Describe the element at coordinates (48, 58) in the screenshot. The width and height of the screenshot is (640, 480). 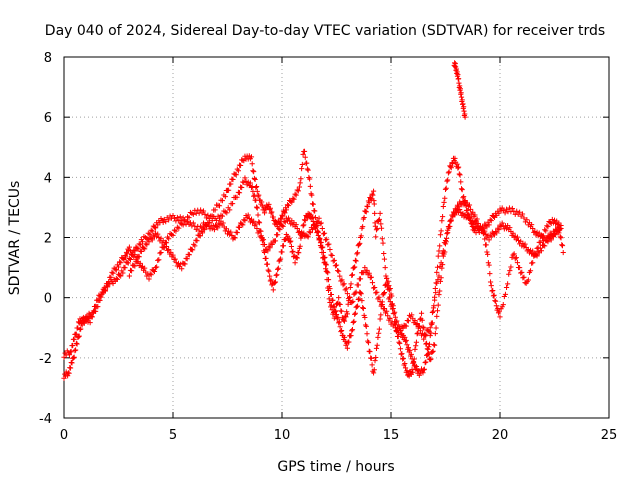
I see `y-tick-label: 8` at that location.